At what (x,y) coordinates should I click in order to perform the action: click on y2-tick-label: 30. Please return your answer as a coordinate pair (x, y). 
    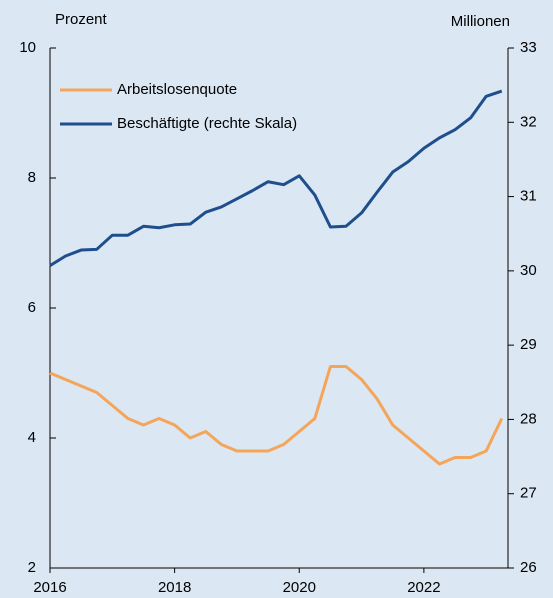
    Looking at the image, I should click on (528, 270).